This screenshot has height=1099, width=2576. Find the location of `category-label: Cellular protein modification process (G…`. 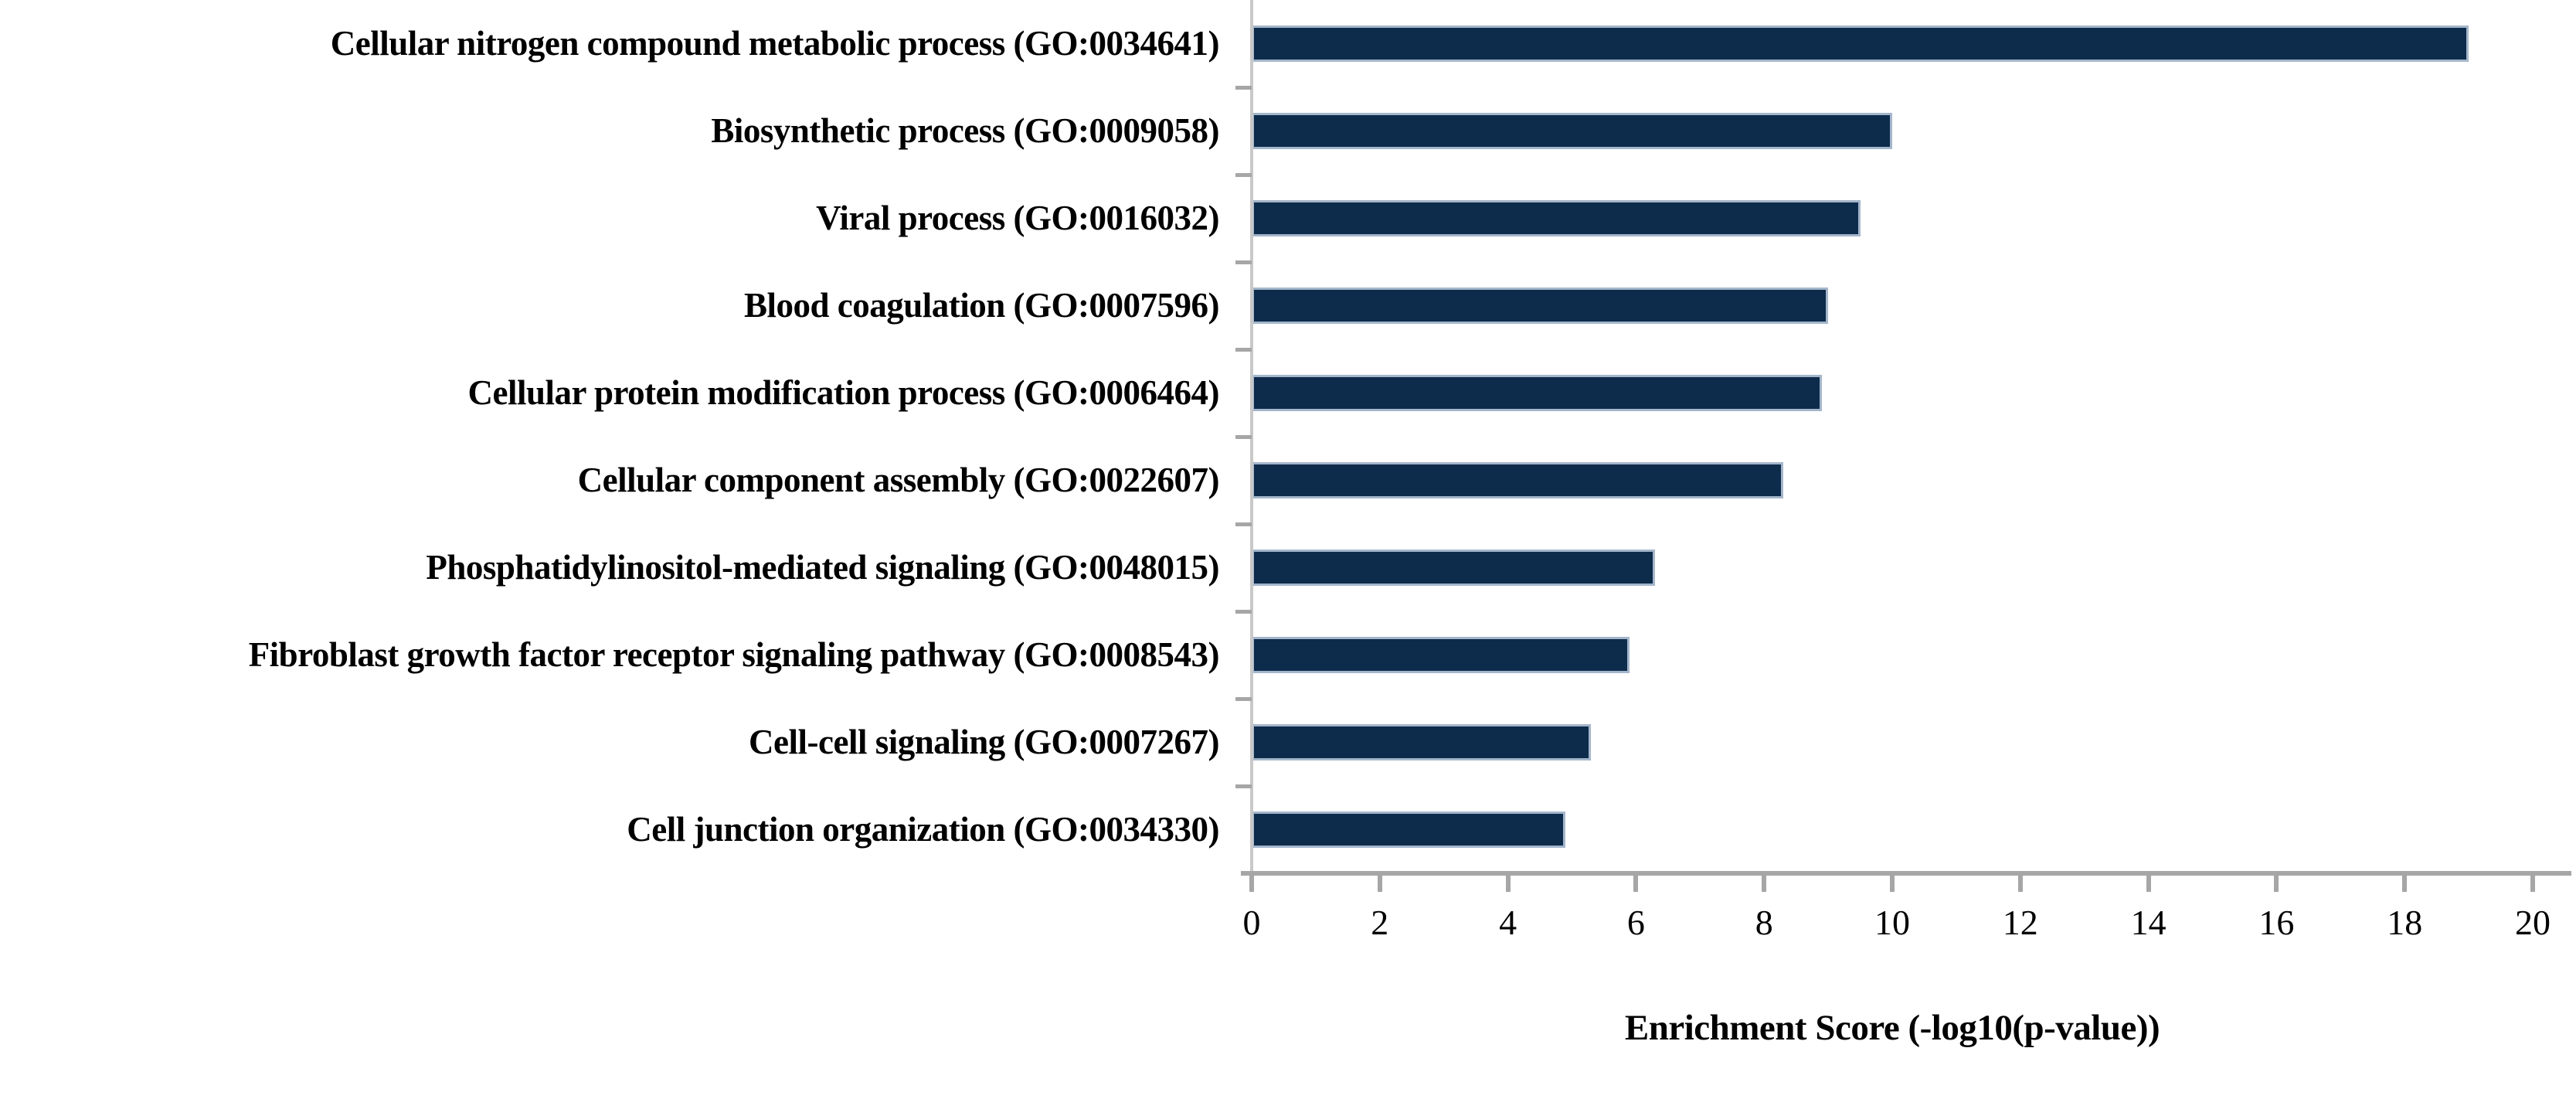

category-label: Cellular protein modification process (G… is located at coordinates (843, 392).